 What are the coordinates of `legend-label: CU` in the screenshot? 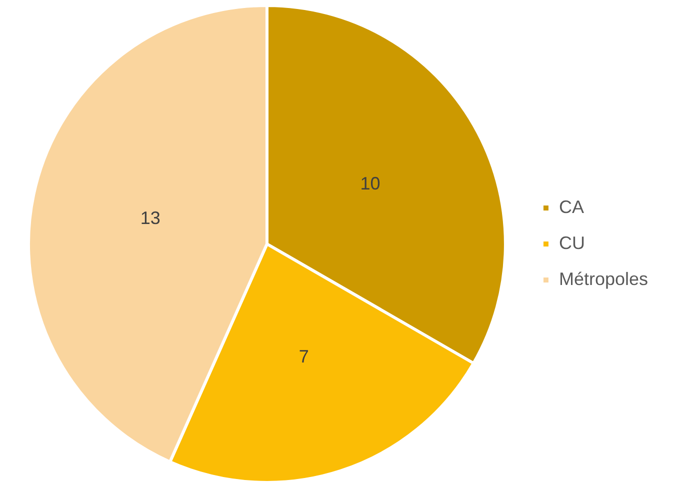 It's located at (571, 242).